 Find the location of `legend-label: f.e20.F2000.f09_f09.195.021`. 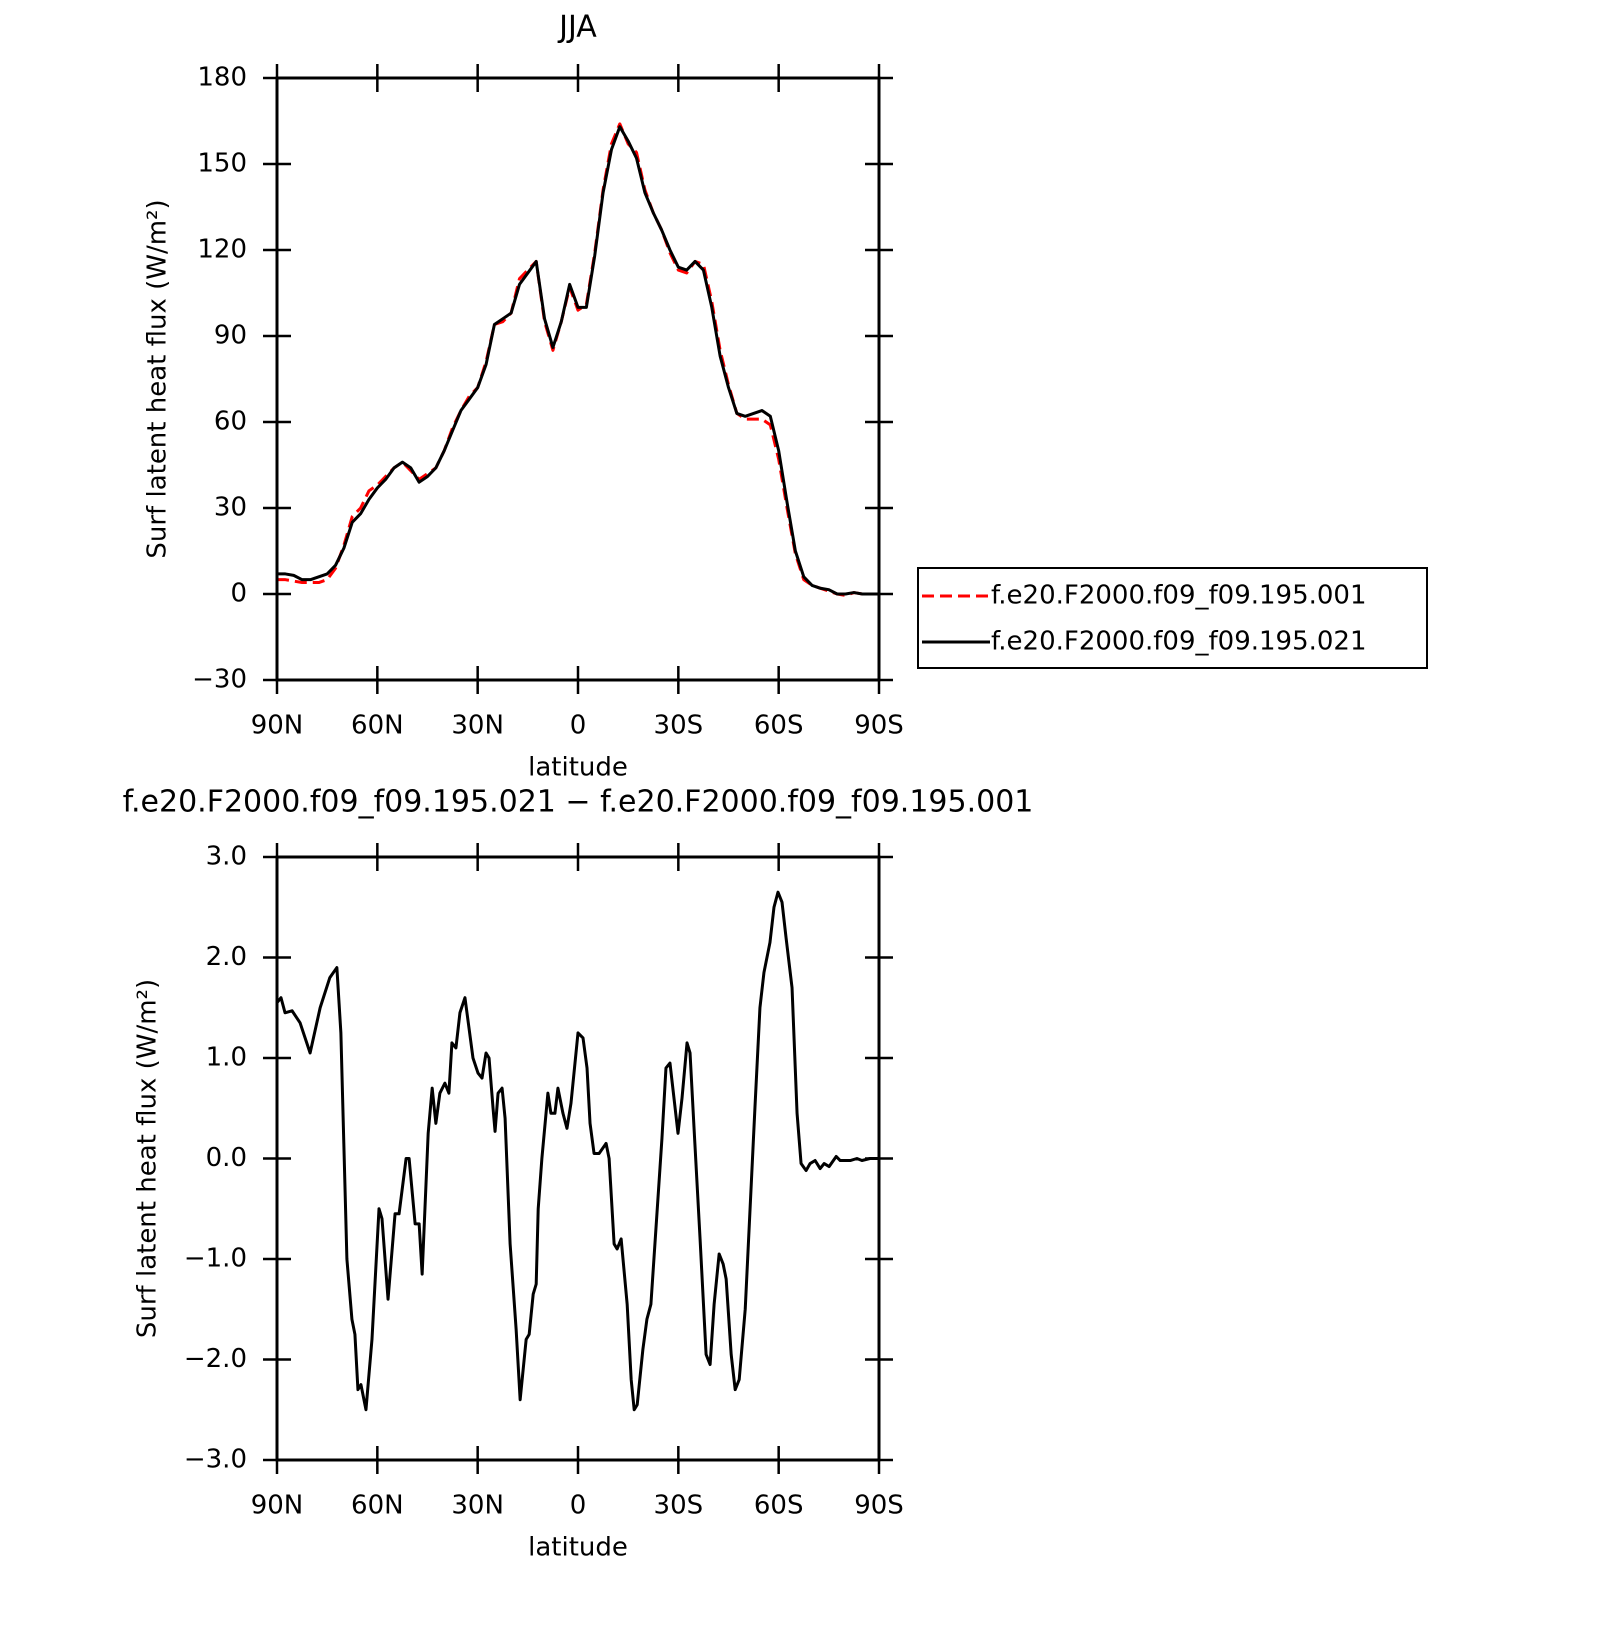

legend-label: f.e20.F2000.f09_f09.195.021 is located at coordinates (1179, 642).